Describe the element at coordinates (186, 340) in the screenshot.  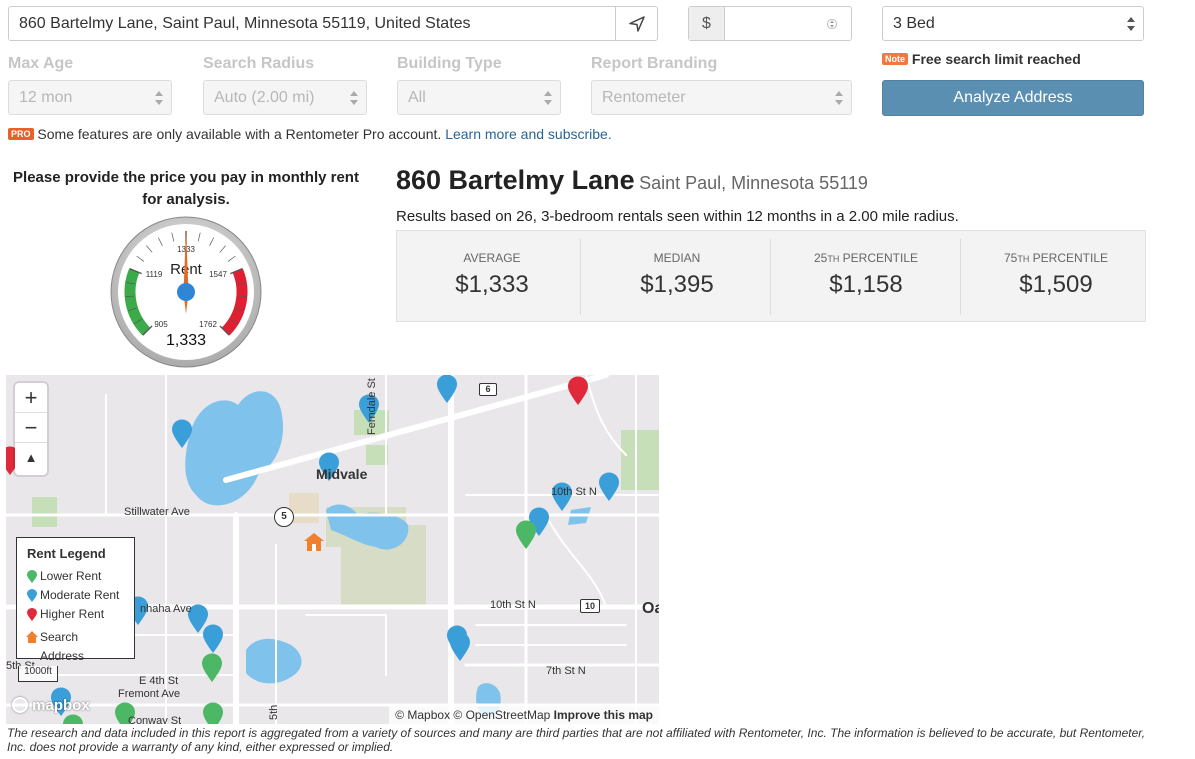
I see `gauge-value: 1,333` at that location.